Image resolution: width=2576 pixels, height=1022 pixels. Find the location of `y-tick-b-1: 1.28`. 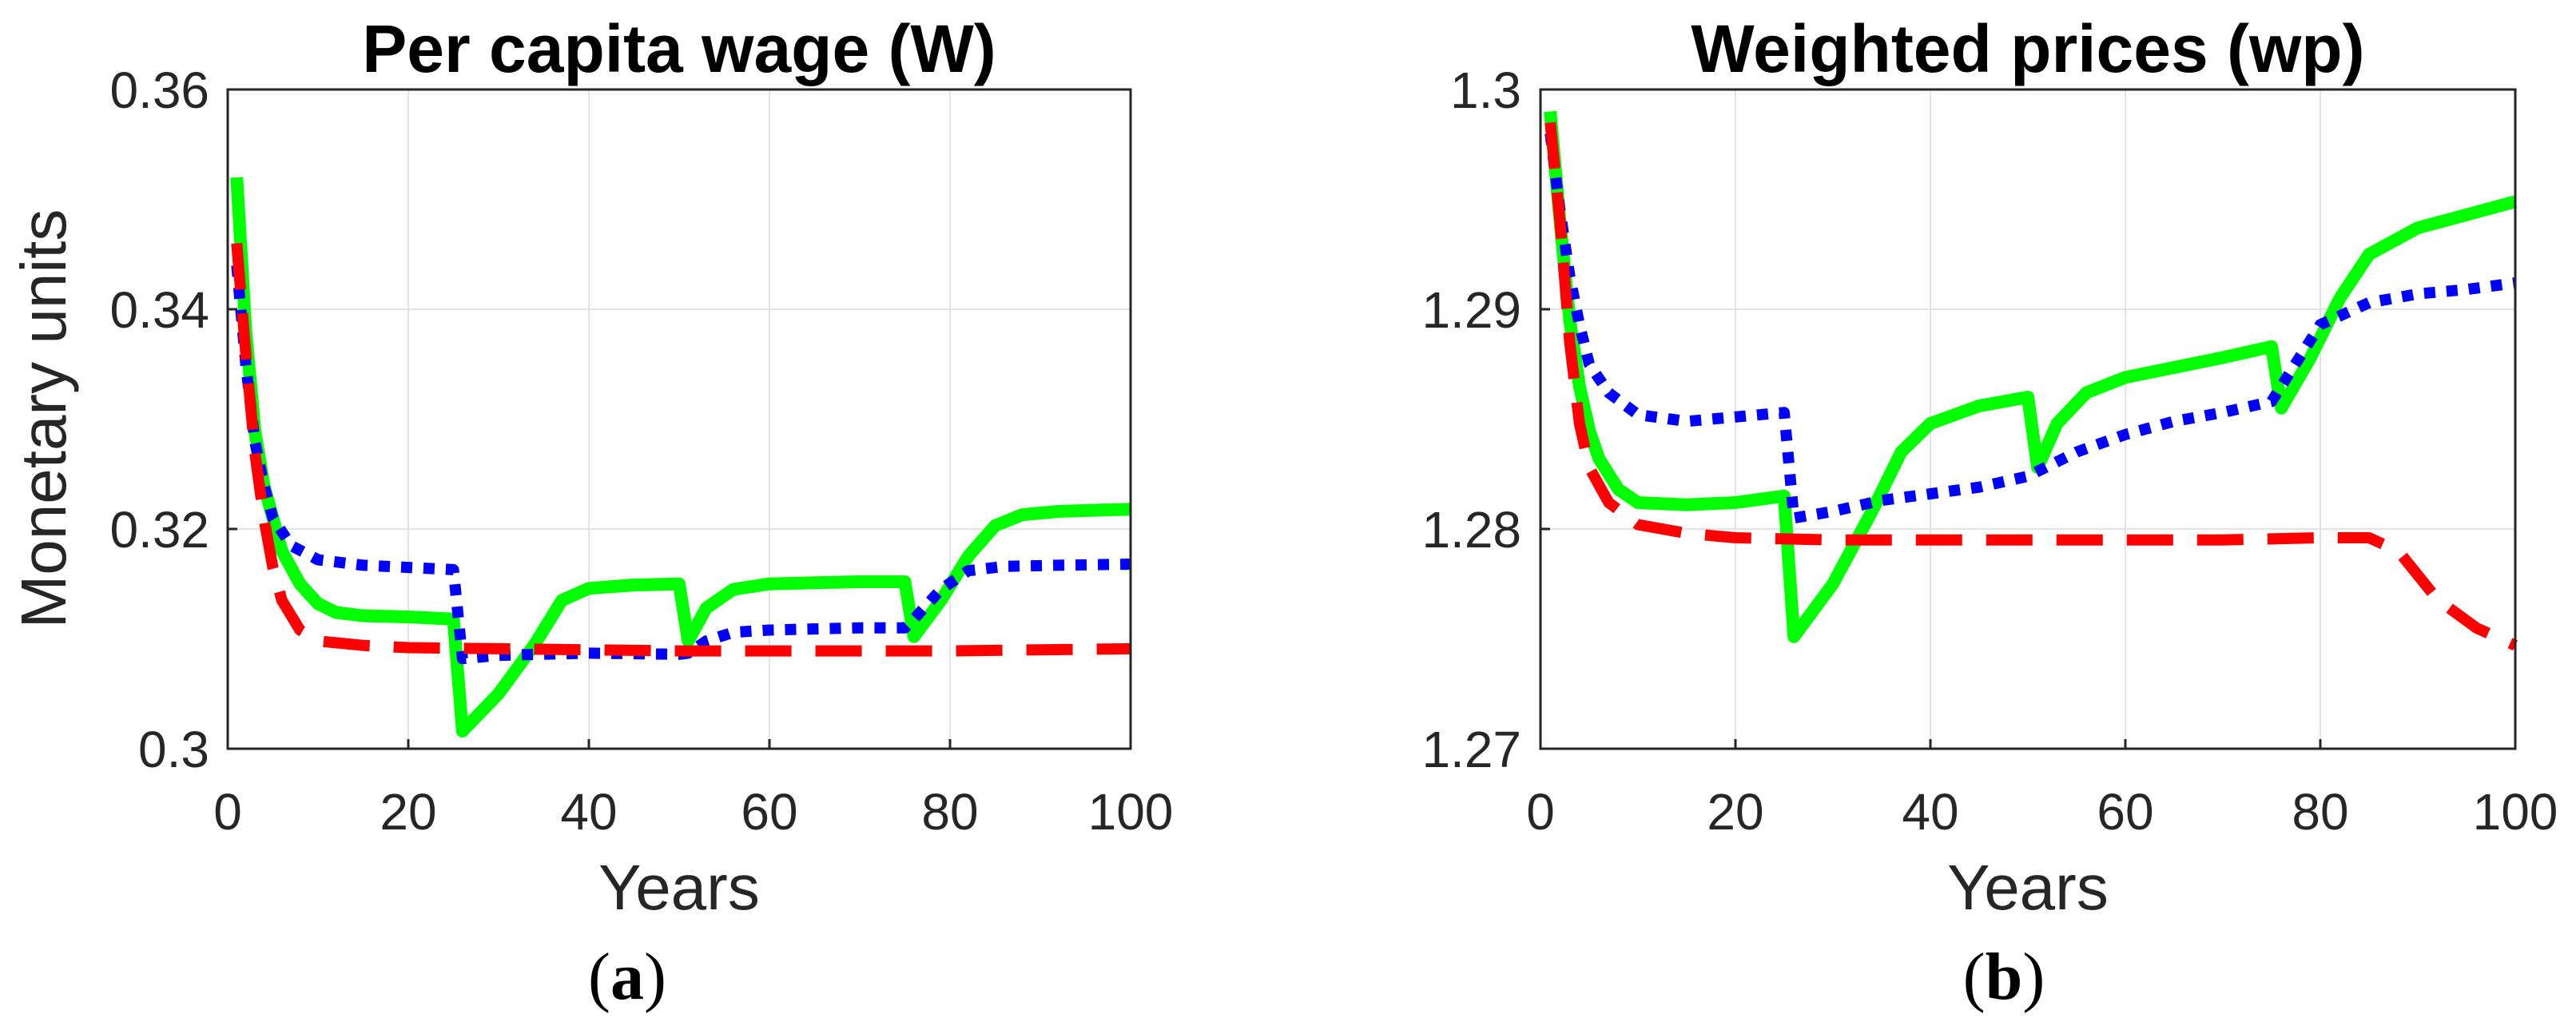

y-tick-b-1: 1.28 is located at coordinates (1471, 530).